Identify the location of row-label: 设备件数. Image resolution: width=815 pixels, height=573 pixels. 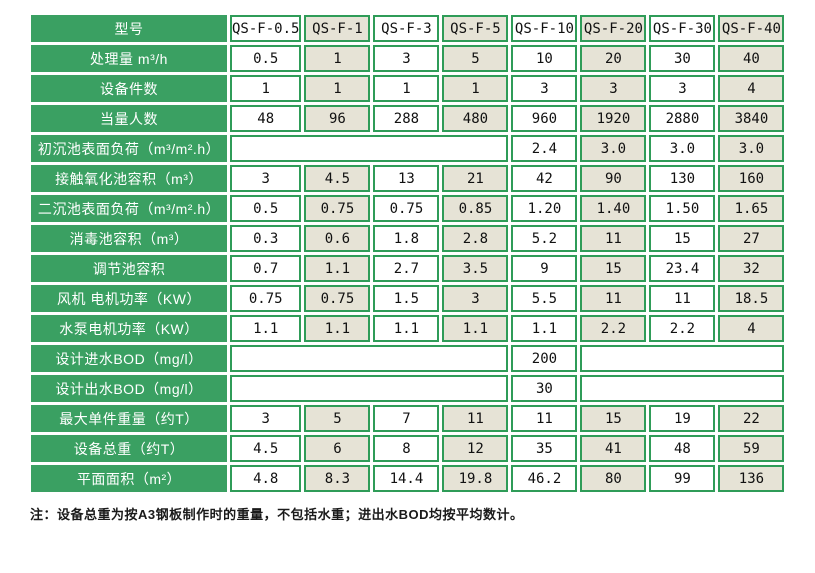
(129, 88).